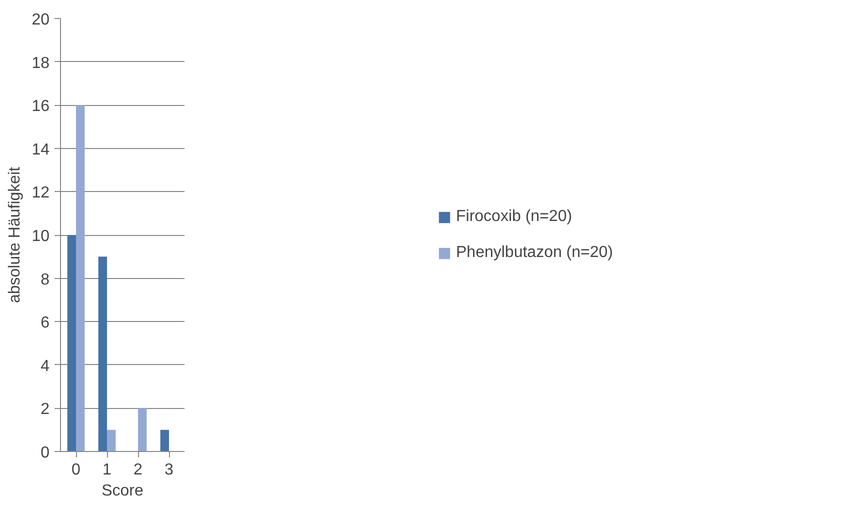 Image resolution: width=866 pixels, height=506 pixels. What do you see at coordinates (45, 323) in the screenshot?
I see `y-tick-label: 6` at bounding box center [45, 323].